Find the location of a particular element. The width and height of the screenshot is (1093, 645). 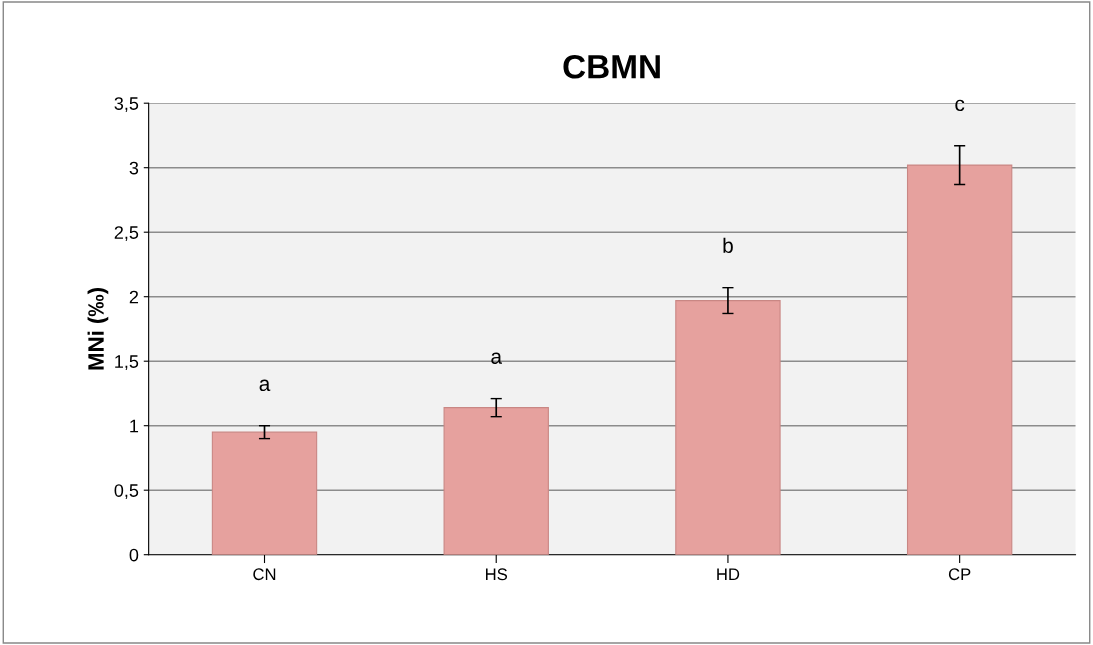

chart-title: CBMN is located at coordinates (611, 66).